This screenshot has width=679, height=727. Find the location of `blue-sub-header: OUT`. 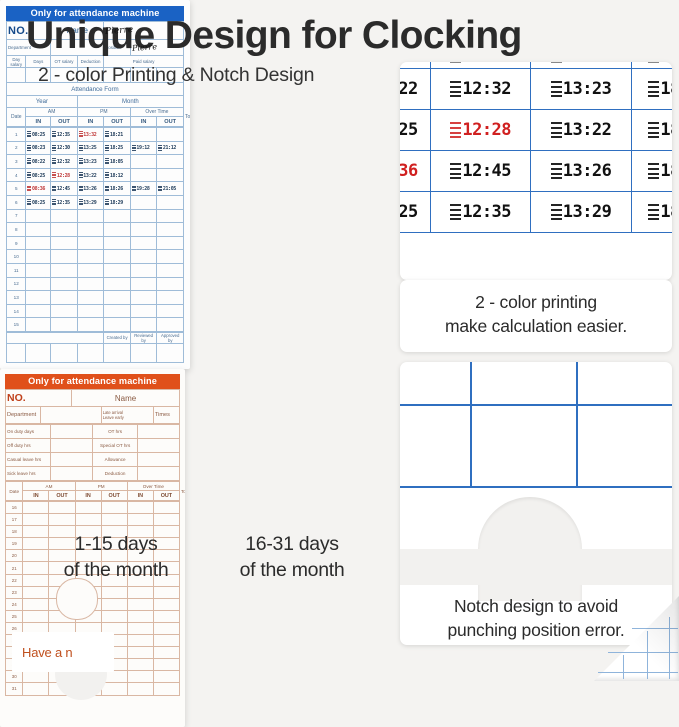

blue-sub-header: OUT is located at coordinates (64, 122).